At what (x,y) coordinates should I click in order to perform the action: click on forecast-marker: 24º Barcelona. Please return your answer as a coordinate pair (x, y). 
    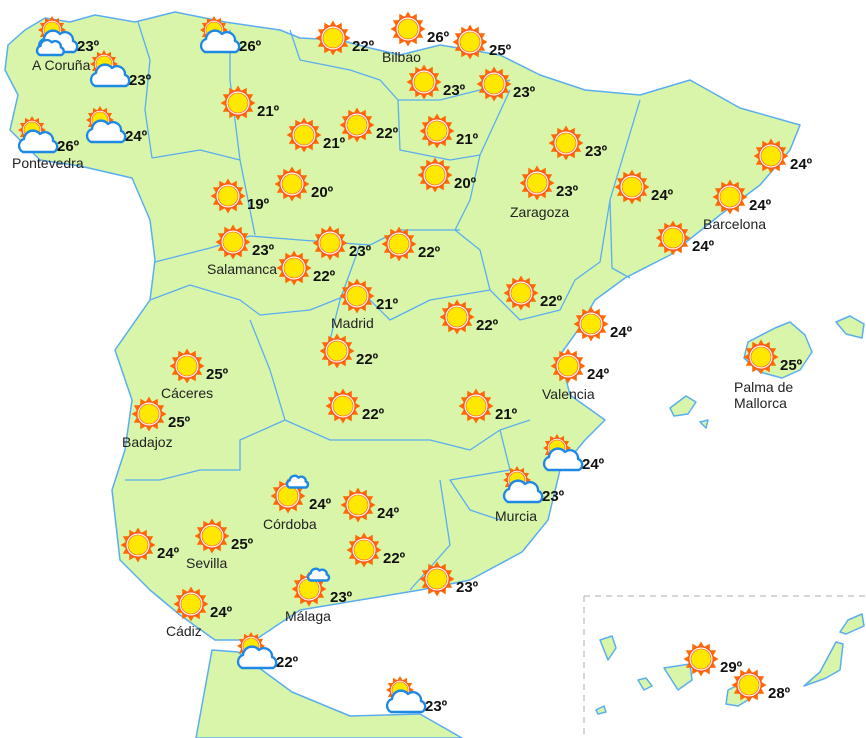
    Looking at the image, I should click on (737, 206).